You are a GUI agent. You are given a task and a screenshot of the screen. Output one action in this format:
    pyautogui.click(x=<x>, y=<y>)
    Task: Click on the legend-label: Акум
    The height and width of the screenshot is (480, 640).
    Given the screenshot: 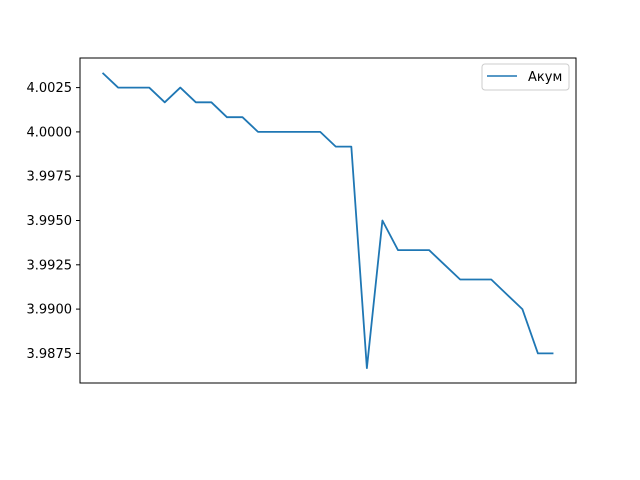 What is the action you would take?
    pyautogui.click(x=545, y=77)
    